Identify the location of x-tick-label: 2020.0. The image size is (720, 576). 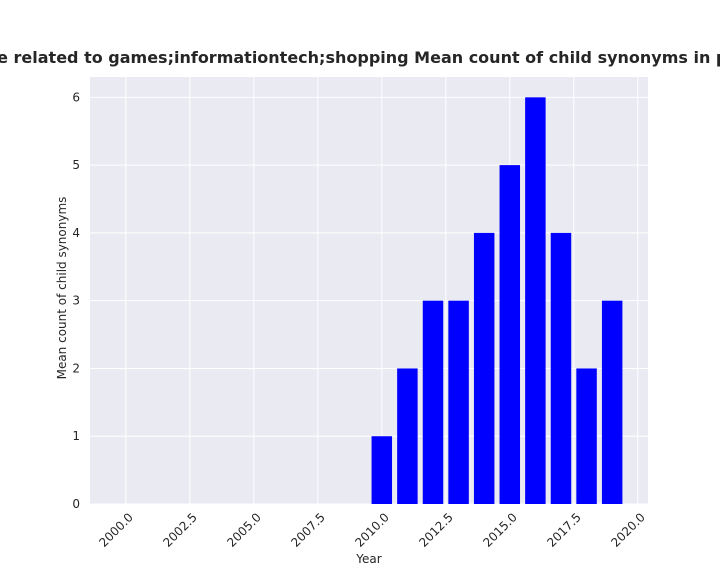
(628, 530).